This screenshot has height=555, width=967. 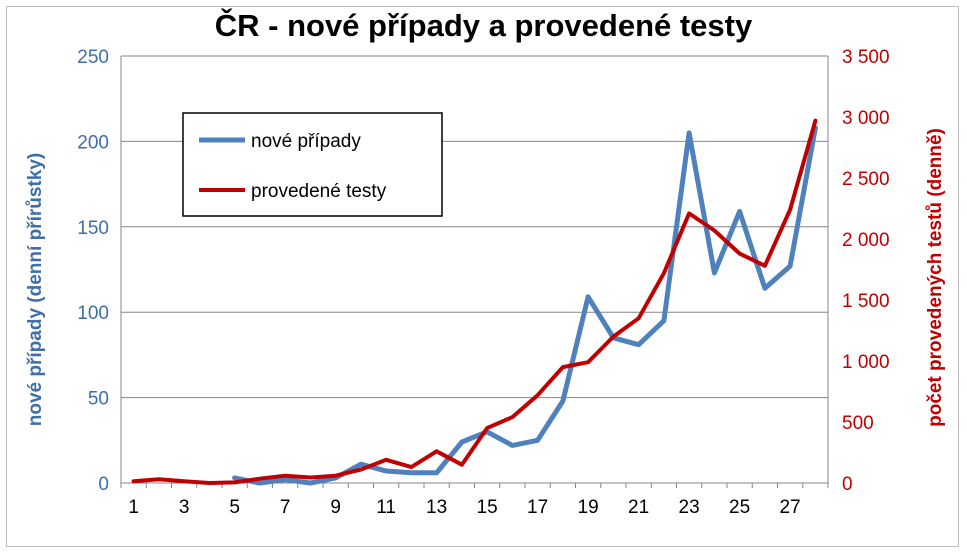 What do you see at coordinates (866, 179) in the screenshot?
I see `right-tick-label: 2 500` at bounding box center [866, 179].